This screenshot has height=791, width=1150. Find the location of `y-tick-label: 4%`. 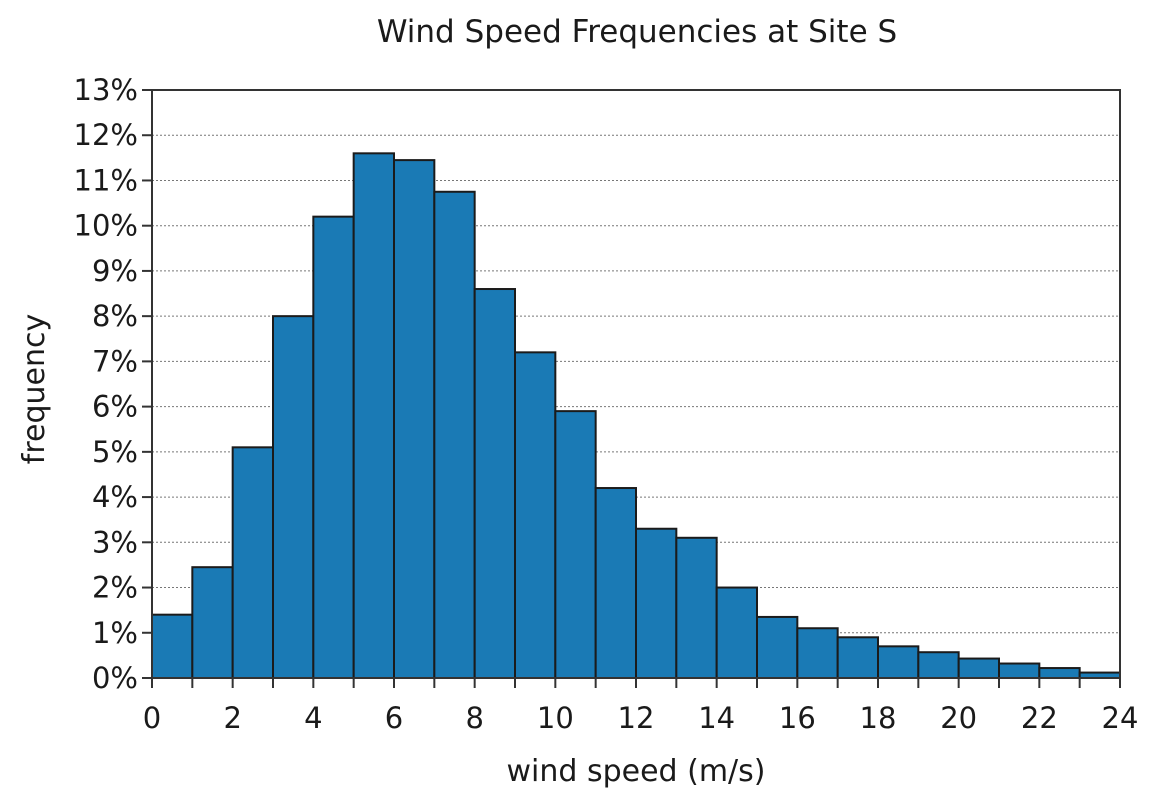

y-tick-label: 4% is located at coordinates (115, 497).